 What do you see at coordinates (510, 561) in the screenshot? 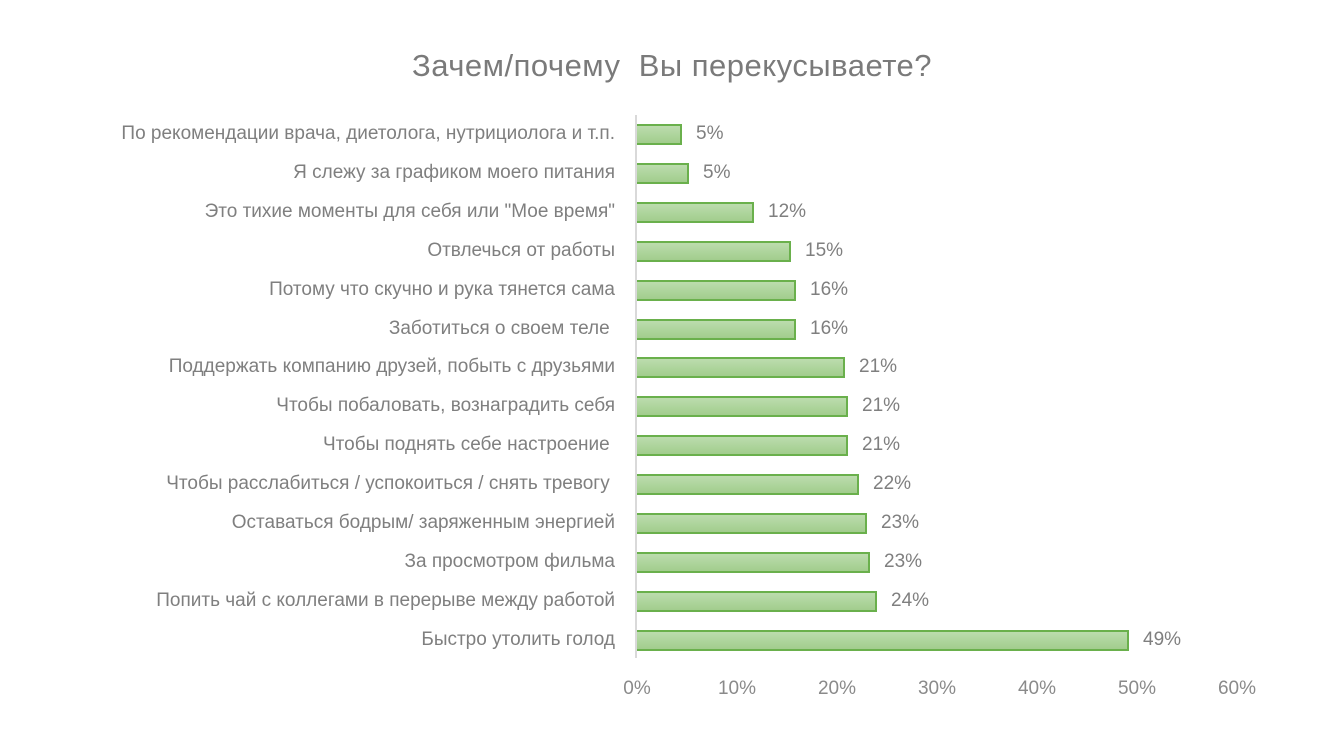
I see `category-label: За просмотром фильма` at bounding box center [510, 561].